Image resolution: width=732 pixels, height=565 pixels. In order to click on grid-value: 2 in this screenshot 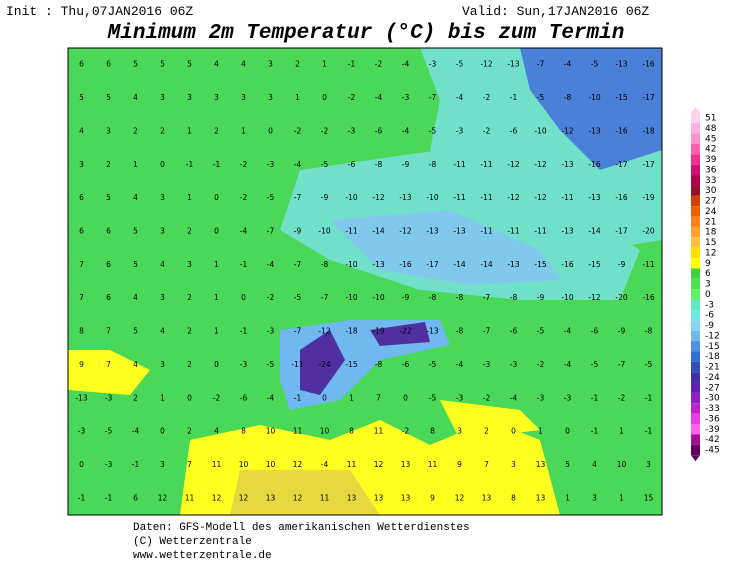, I will do `click(486, 431)`.